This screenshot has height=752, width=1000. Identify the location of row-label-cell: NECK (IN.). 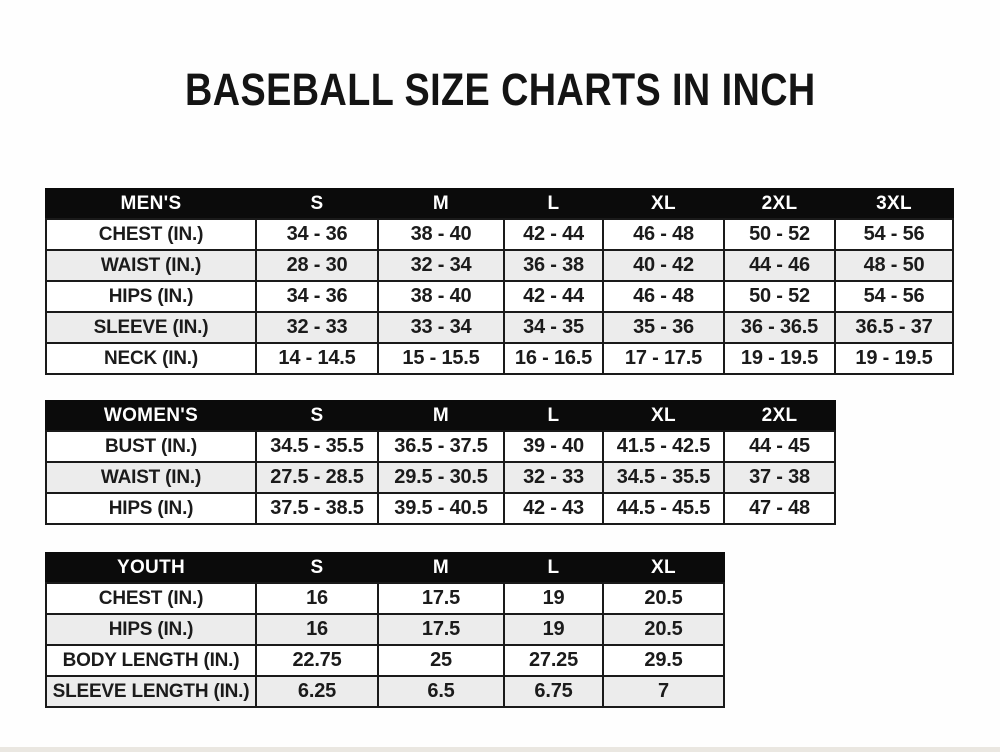
(151, 358).